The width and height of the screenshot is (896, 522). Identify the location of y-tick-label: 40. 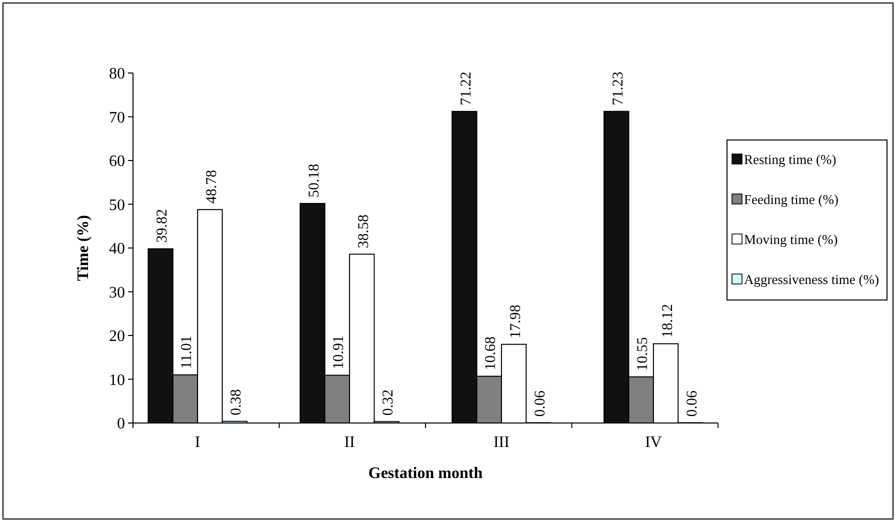
(117, 249).